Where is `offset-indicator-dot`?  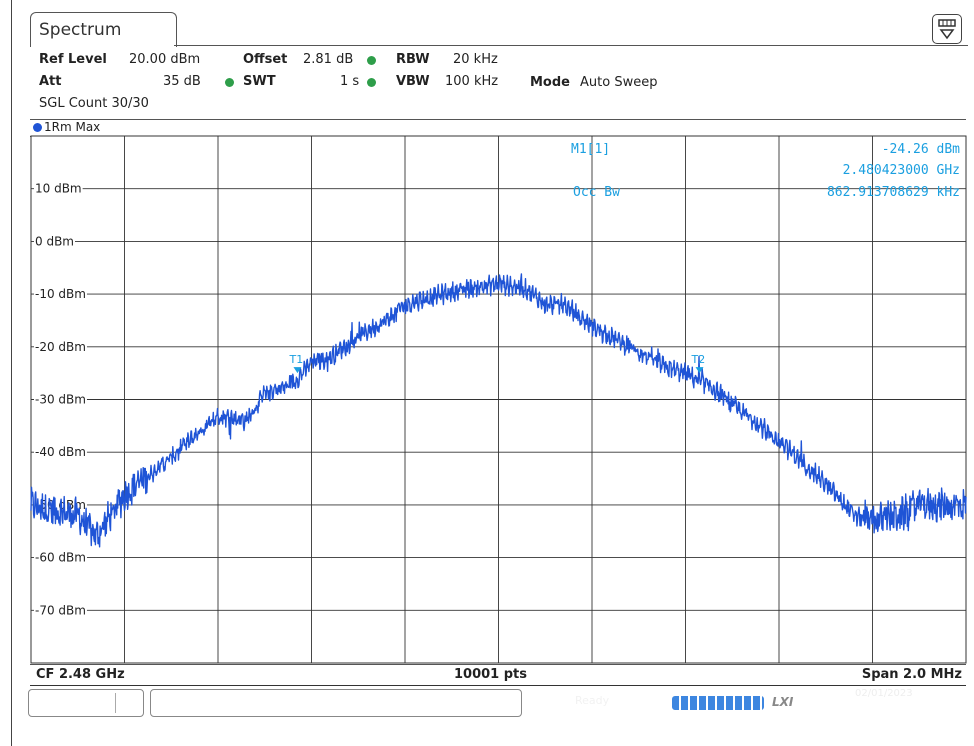 offset-indicator-dot is located at coordinates (371, 60).